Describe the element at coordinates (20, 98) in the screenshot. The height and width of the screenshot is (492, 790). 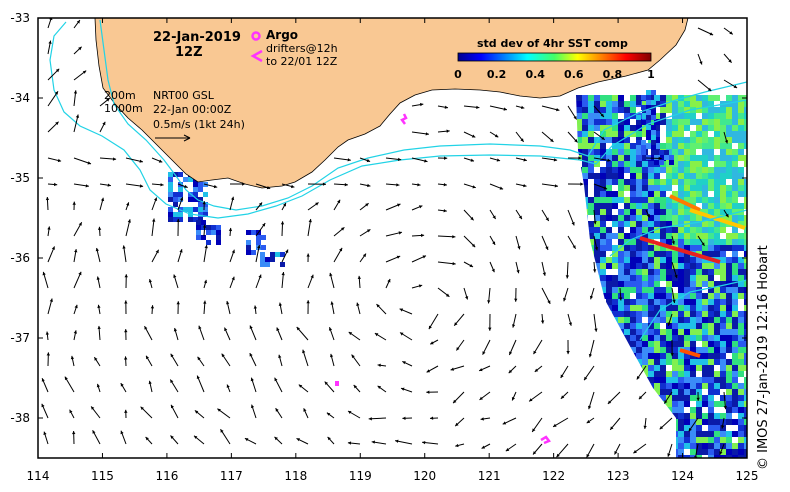
I see `lat-tick-label: -34` at that location.